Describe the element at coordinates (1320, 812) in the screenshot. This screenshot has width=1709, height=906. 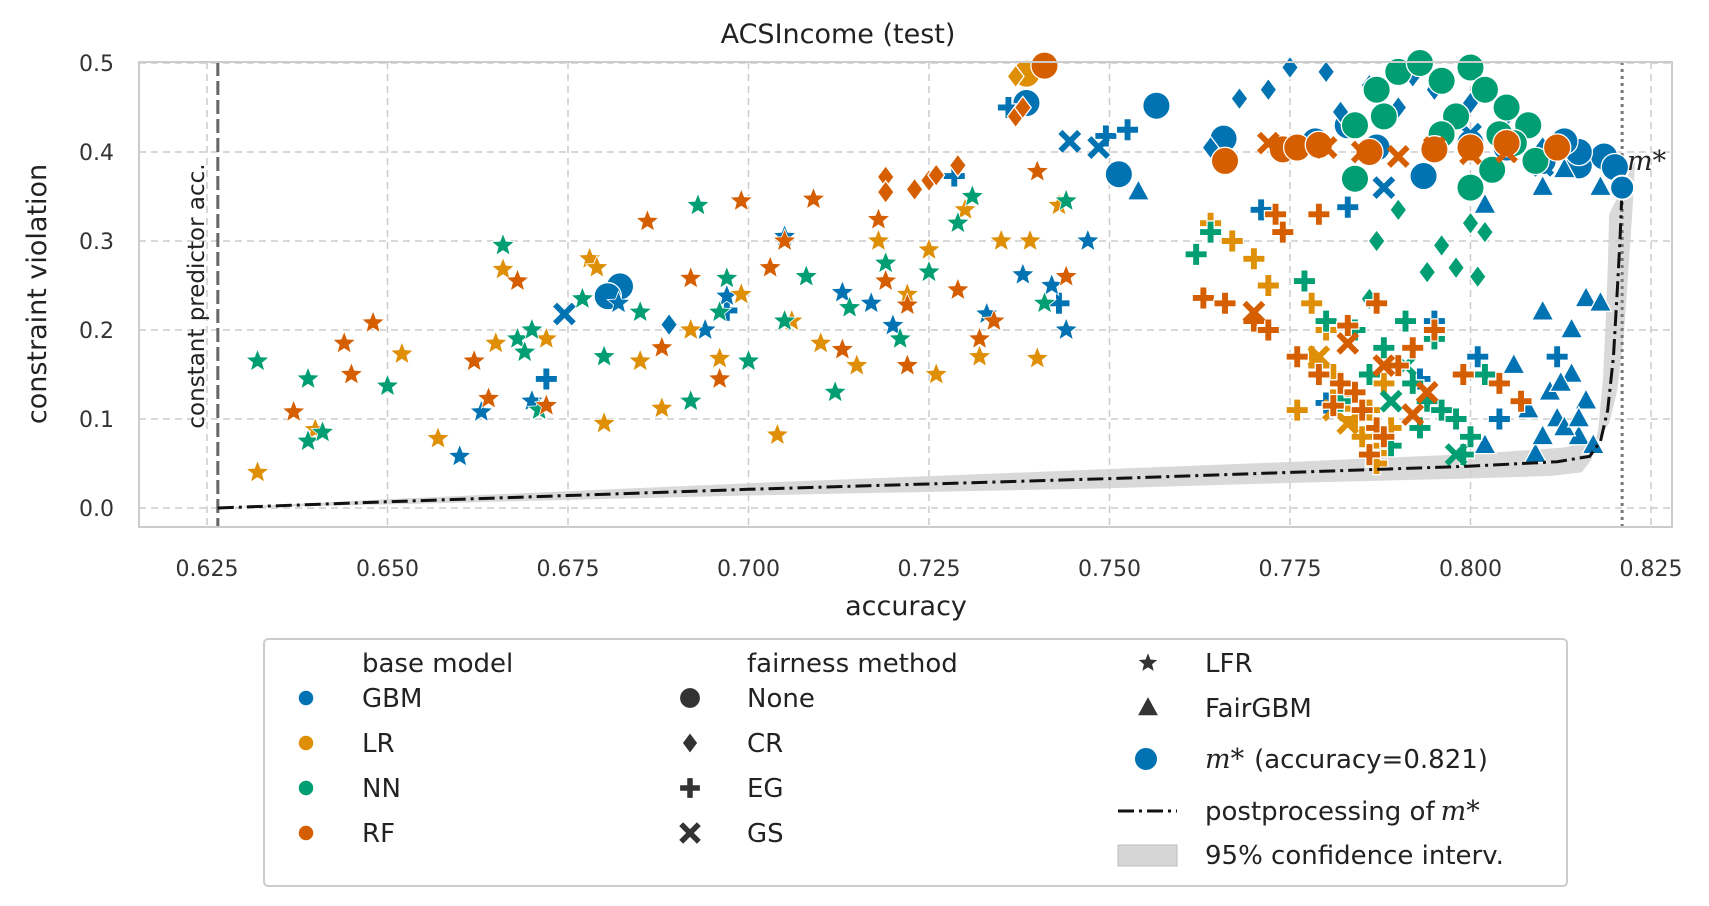
I see `legend-curve-text: postprocessing of` at that location.